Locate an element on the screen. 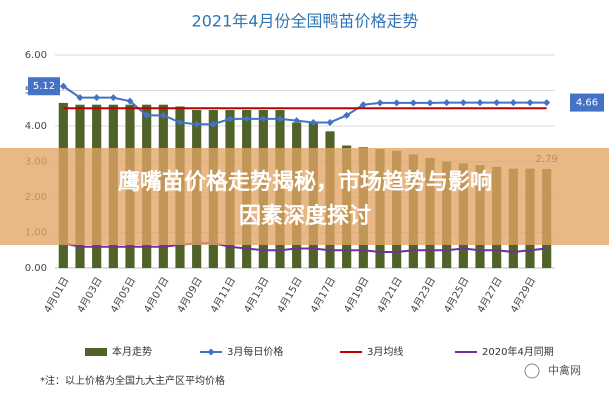 This screenshot has height=400, width=609. y-tick-label: 4.00 is located at coordinates (36, 126).